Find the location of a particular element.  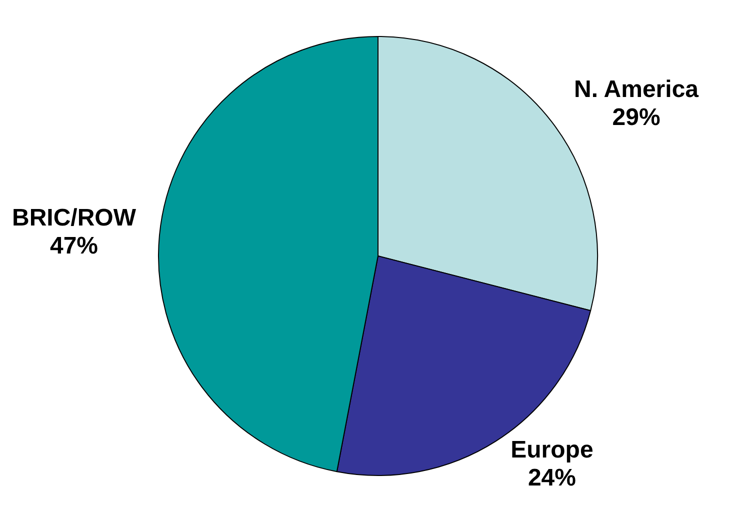

data-label: 29% is located at coordinates (636, 117).